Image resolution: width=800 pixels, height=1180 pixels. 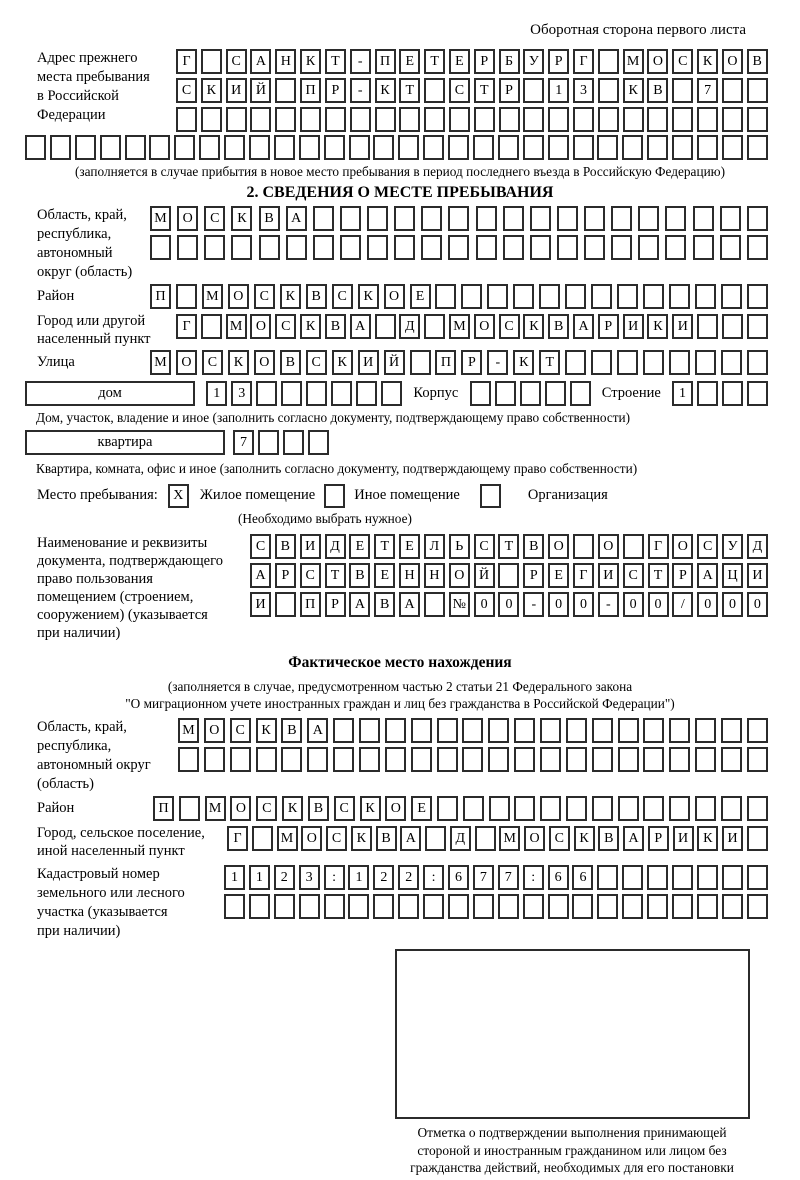 What do you see at coordinates (394, 362) in the screenshot?
I see `char-cell: Й` at bounding box center [394, 362].